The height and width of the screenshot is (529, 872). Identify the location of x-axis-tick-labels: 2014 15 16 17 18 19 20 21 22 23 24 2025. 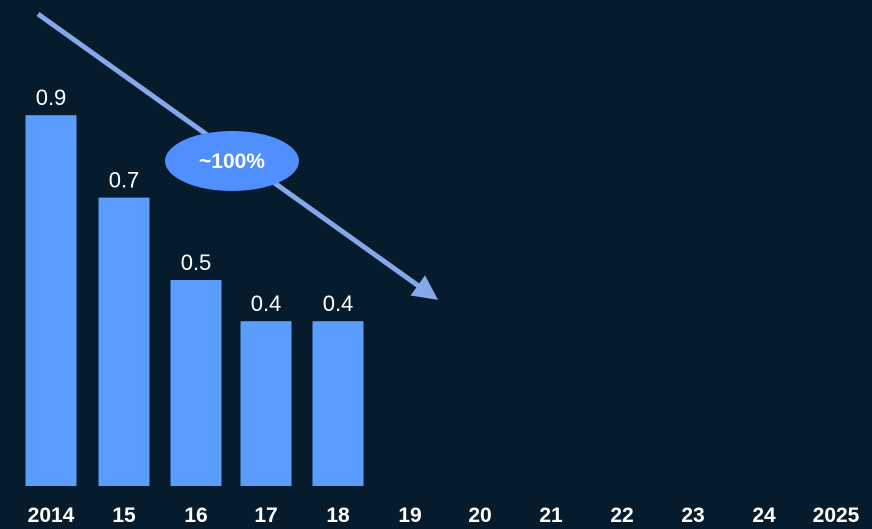
(444, 515).